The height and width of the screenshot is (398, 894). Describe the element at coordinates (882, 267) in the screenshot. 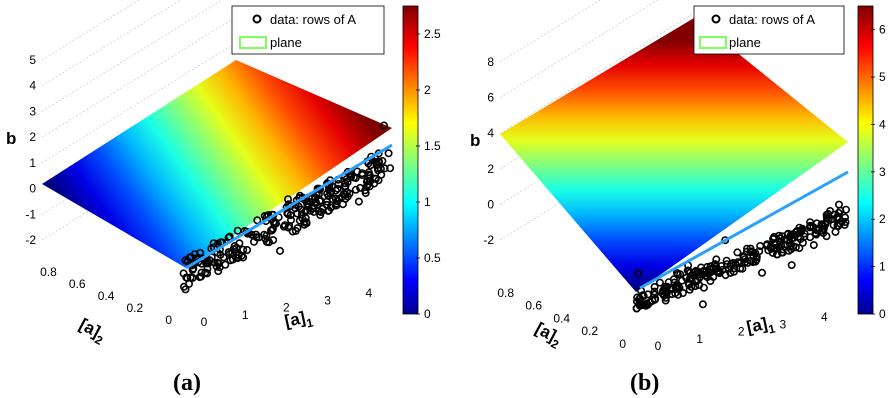

I see `panel-b-colorbar-tick: 1` at that location.